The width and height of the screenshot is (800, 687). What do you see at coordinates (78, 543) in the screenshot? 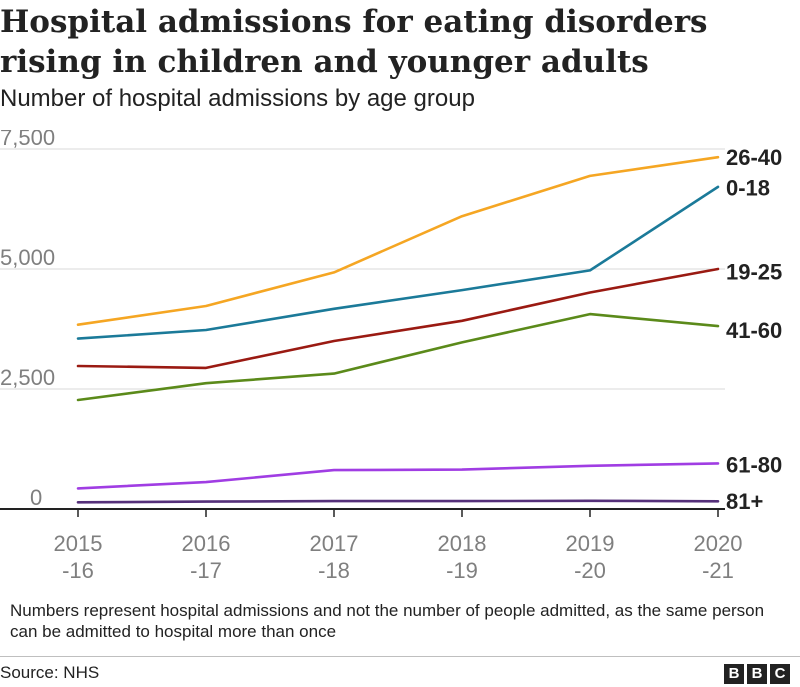
I see `x-tick-label-year: 2015` at bounding box center [78, 543].